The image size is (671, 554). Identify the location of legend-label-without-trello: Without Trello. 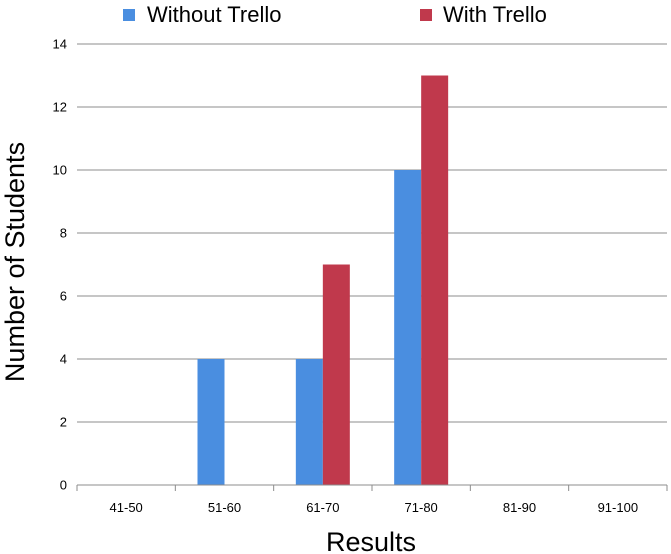
(214, 14).